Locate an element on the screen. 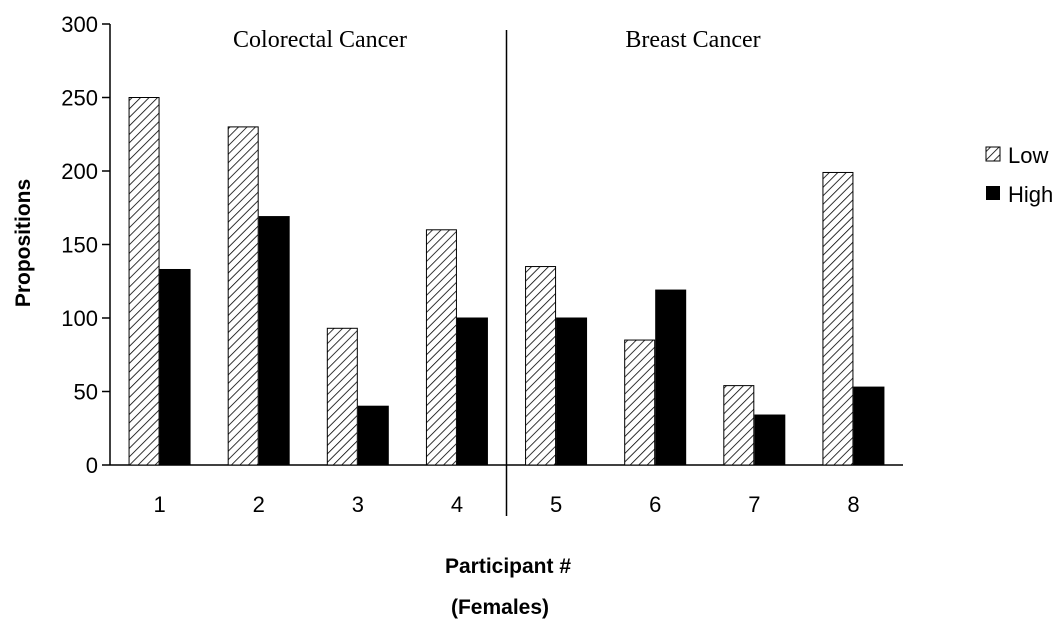 The height and width of the screenshot is (622, 1061). y-tick-label: 50 is located at coordinates (86, 392).